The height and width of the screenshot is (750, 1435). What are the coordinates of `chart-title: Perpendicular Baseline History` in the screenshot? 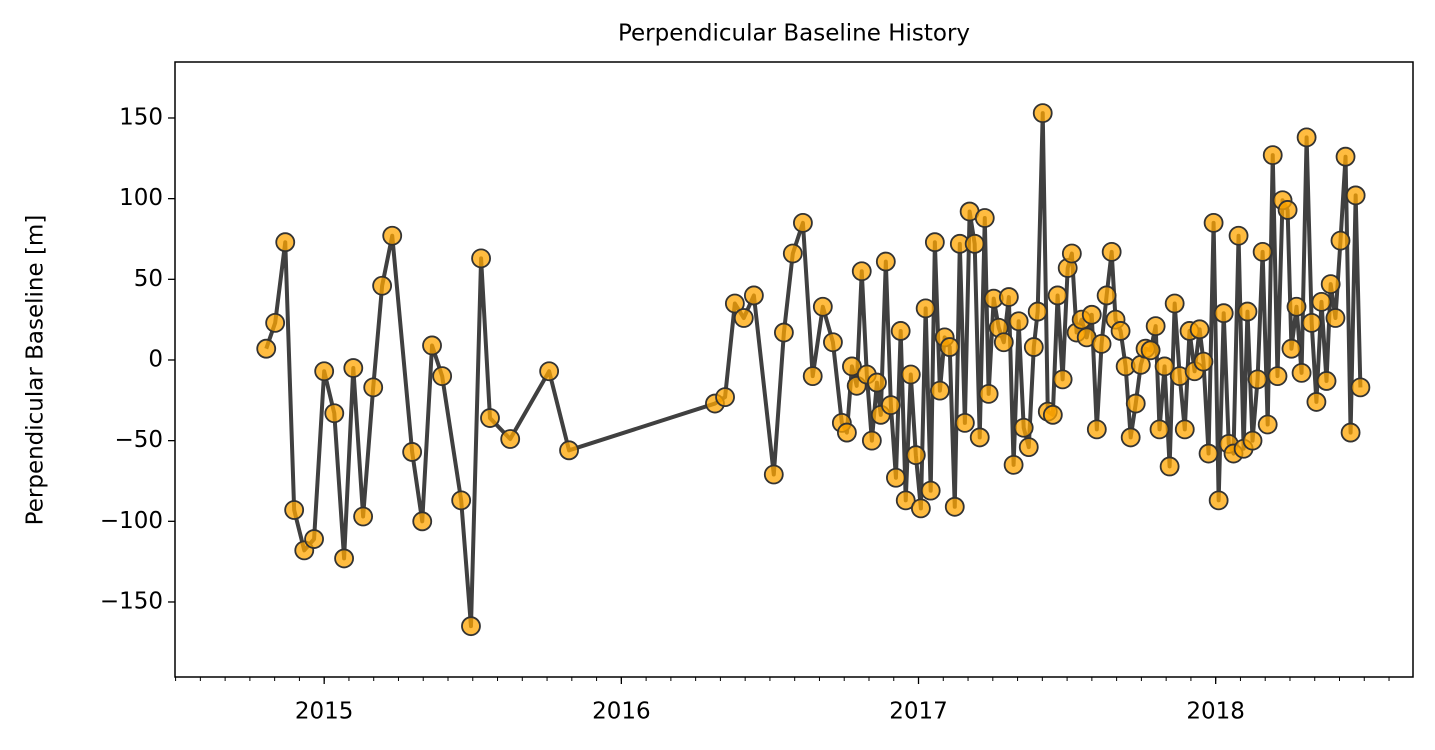 It's located at (794, 34).